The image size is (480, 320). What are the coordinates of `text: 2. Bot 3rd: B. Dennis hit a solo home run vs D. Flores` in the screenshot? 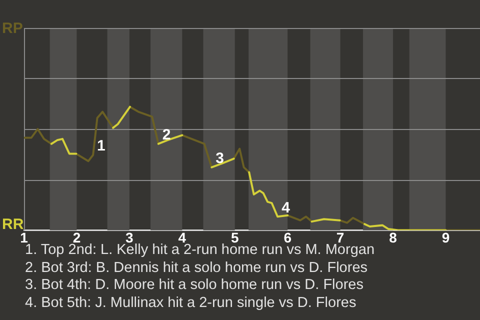 It's located at (197, 268).